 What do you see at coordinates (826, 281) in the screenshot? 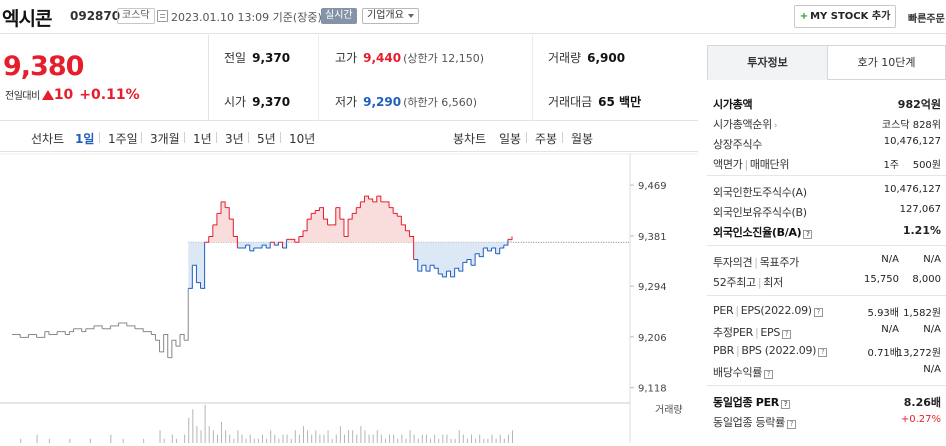
I see `info-row: 52주최고 | 최저 8,000 15,750` at bounding box center [826, 281].